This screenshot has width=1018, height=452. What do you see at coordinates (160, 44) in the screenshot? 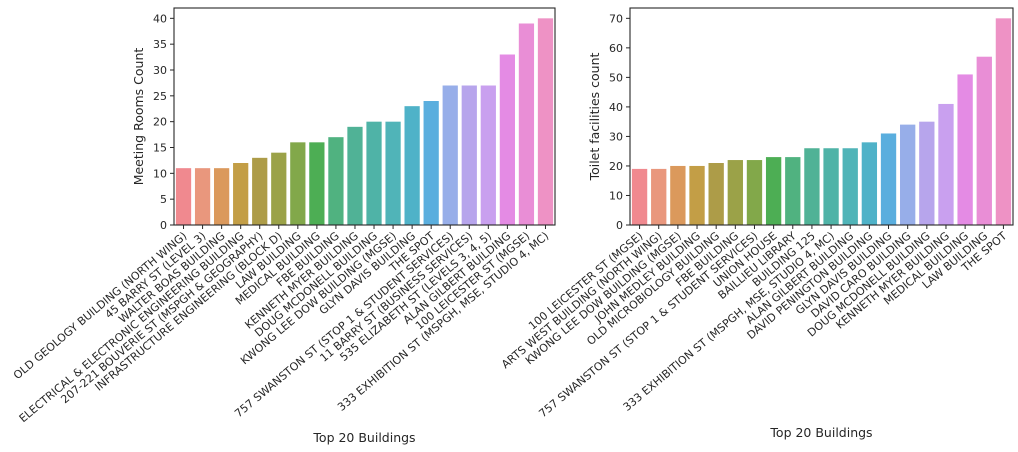
I see `y-tick-label: 35` at bounding box center [160, 44].